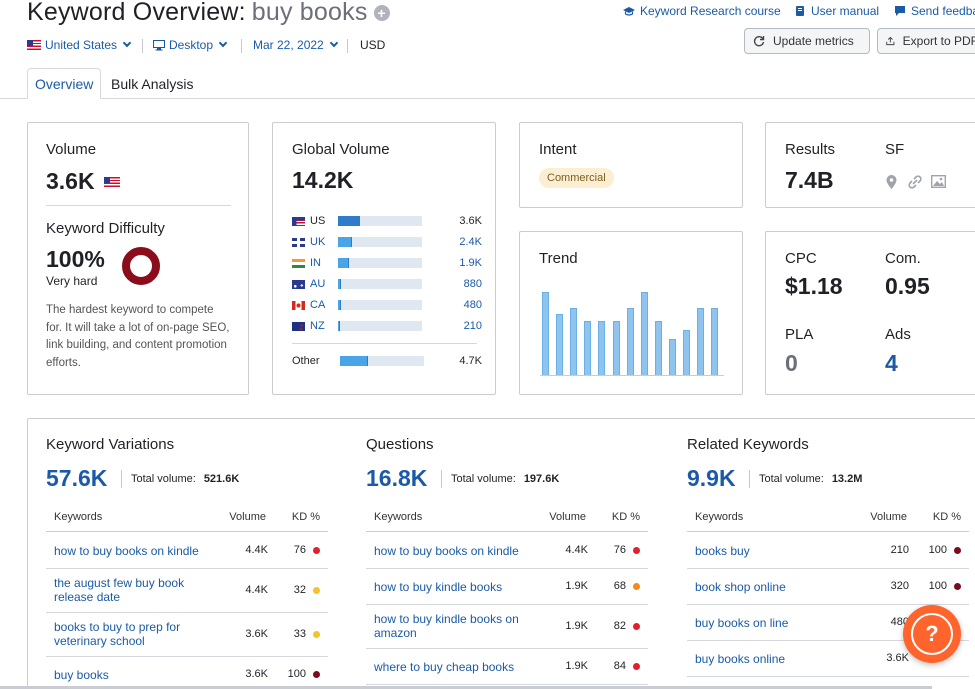 Image resolution: width=975 pixels, height=689 pixels. Describe the element at coordinates (79, 45) in the screenshot. I see `country-select: United States` at that location.